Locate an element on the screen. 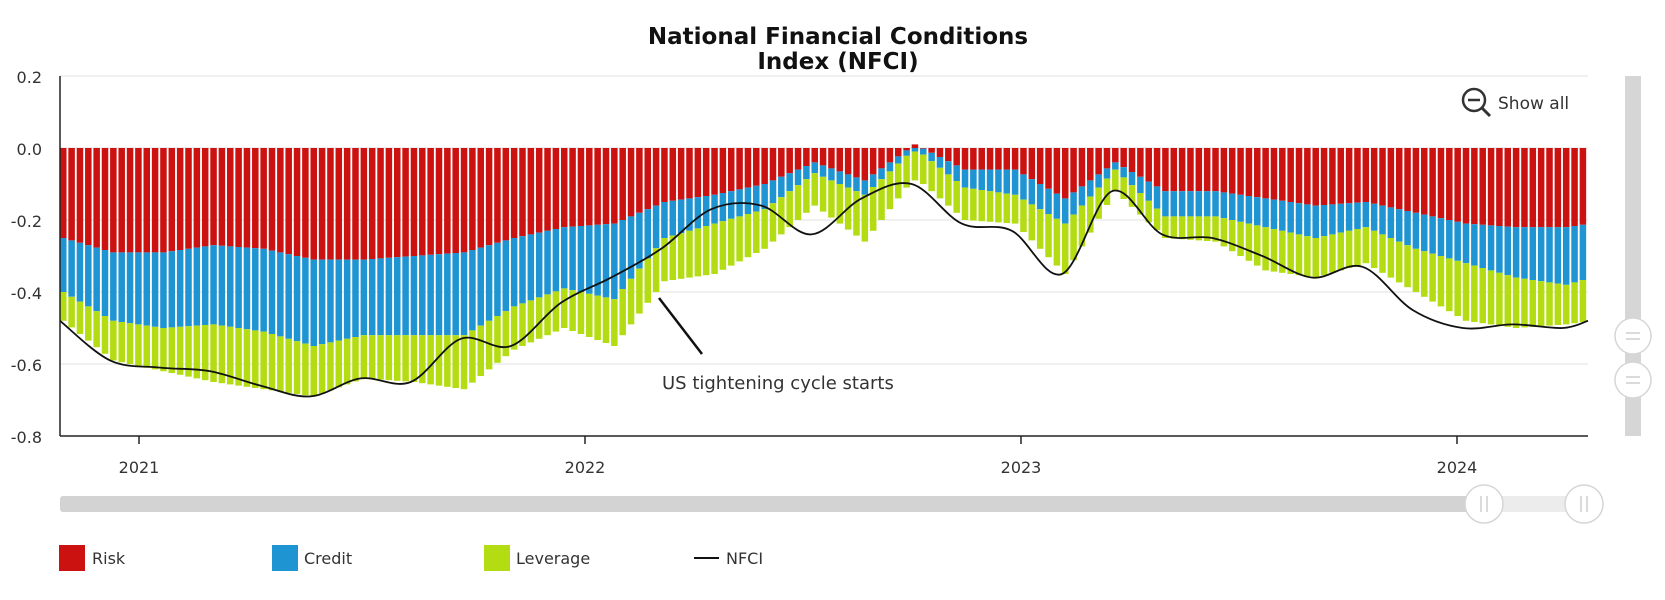  range-handle-left is located at coordinates (1484, 504).